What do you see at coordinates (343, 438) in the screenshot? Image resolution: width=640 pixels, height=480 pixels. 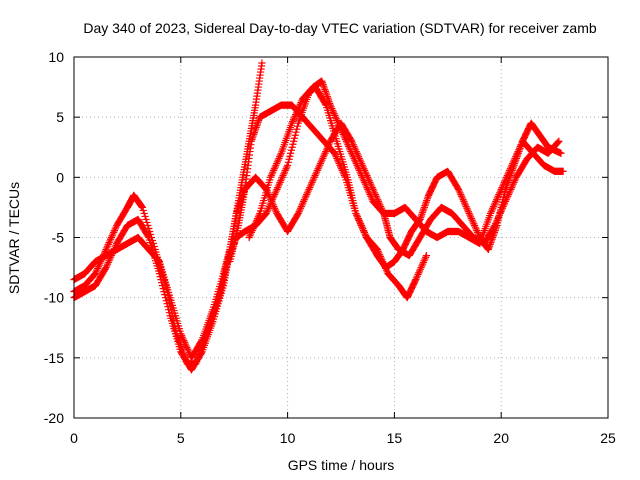 I see `x-tick-labels: 0 5 10 15 20 25` at bounding box center [343, 438].